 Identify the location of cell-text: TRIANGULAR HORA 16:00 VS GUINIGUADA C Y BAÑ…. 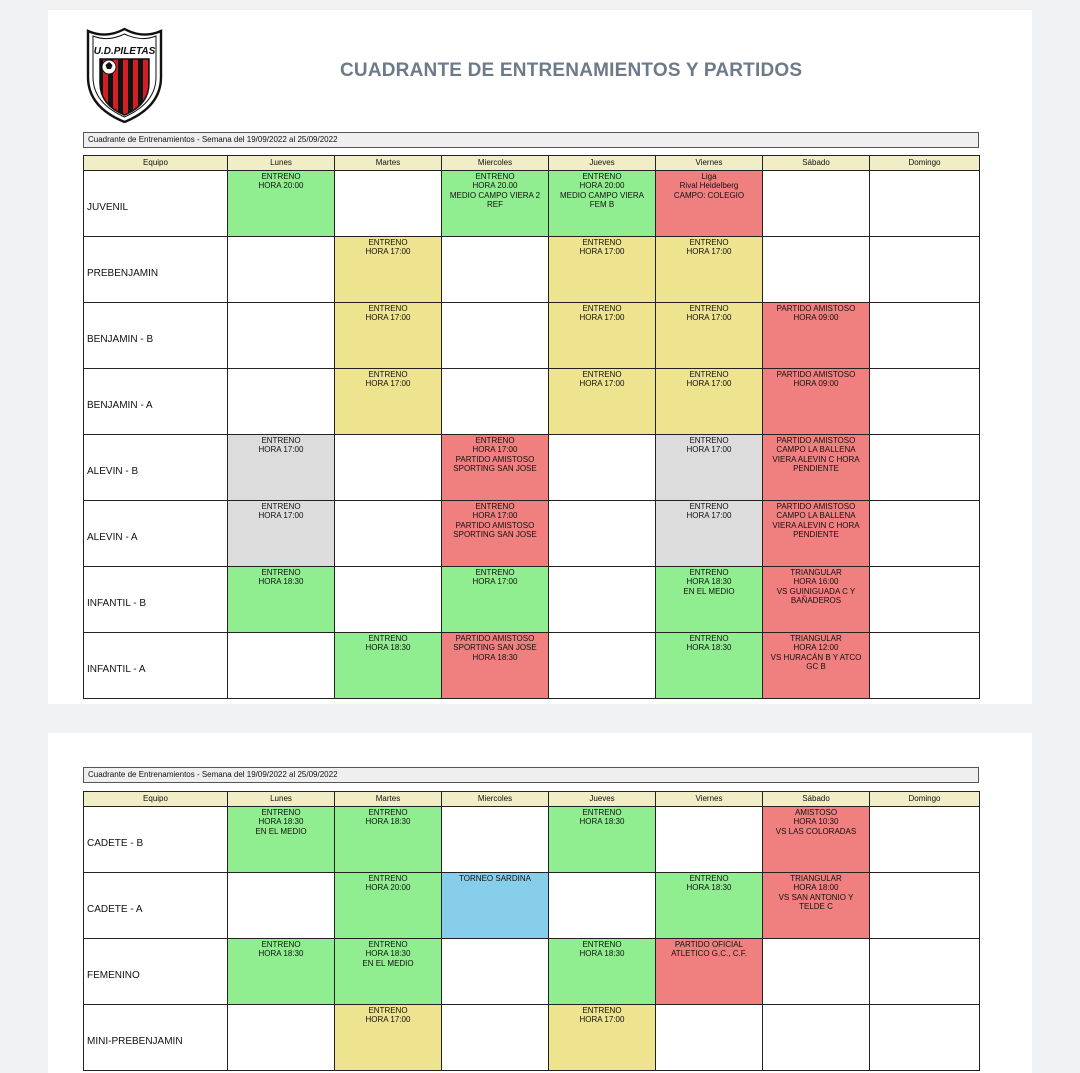
(816, 587).